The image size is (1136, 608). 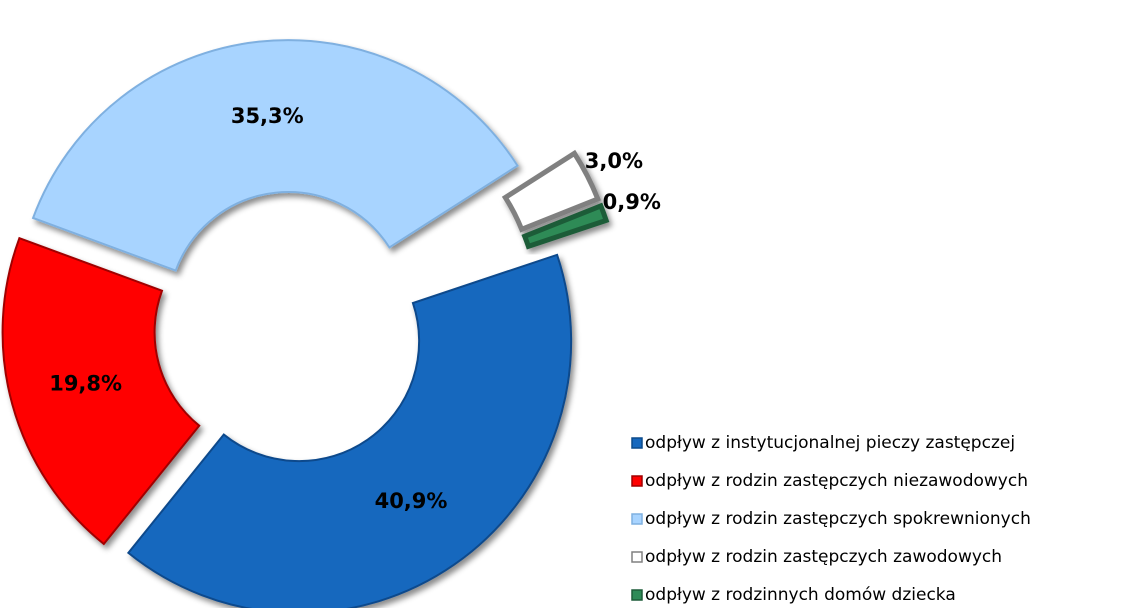 What do you see at coordinates (411, 501) in the screenshot?
I see `data-label: 40,9%` at bounding box center [411, 501].